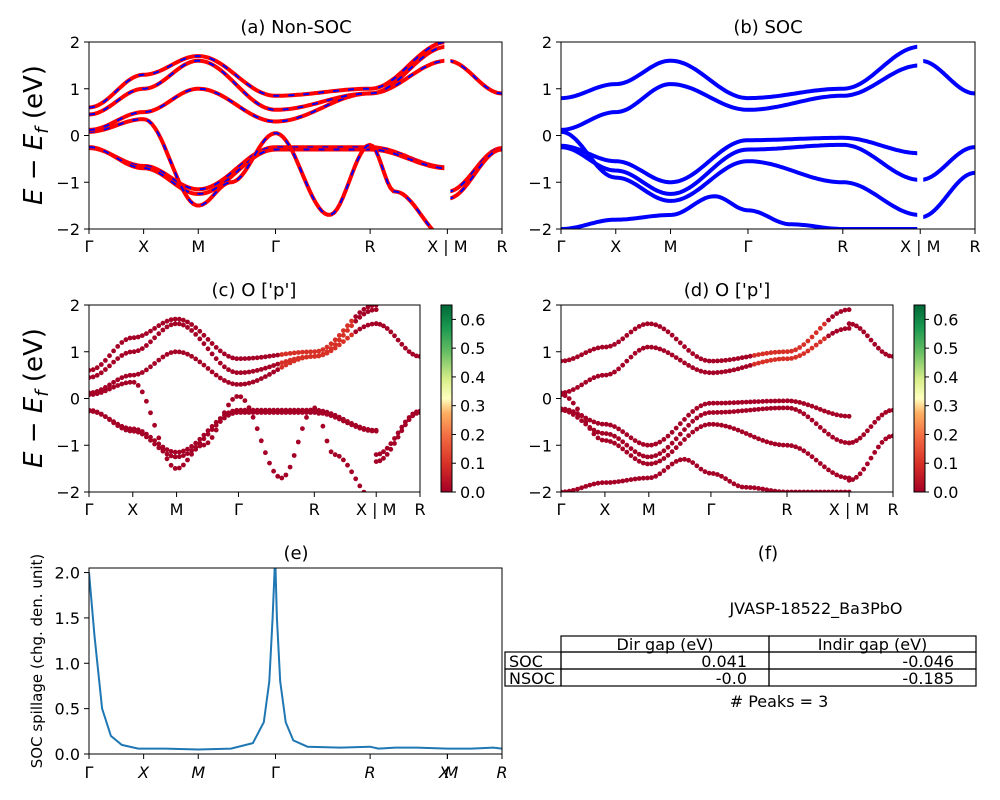 The image size is (1000, 800). I want to click on panel-c-plot: Γ X M Γ R X | M R −2 −1 0 1 2, so click(240, 407).